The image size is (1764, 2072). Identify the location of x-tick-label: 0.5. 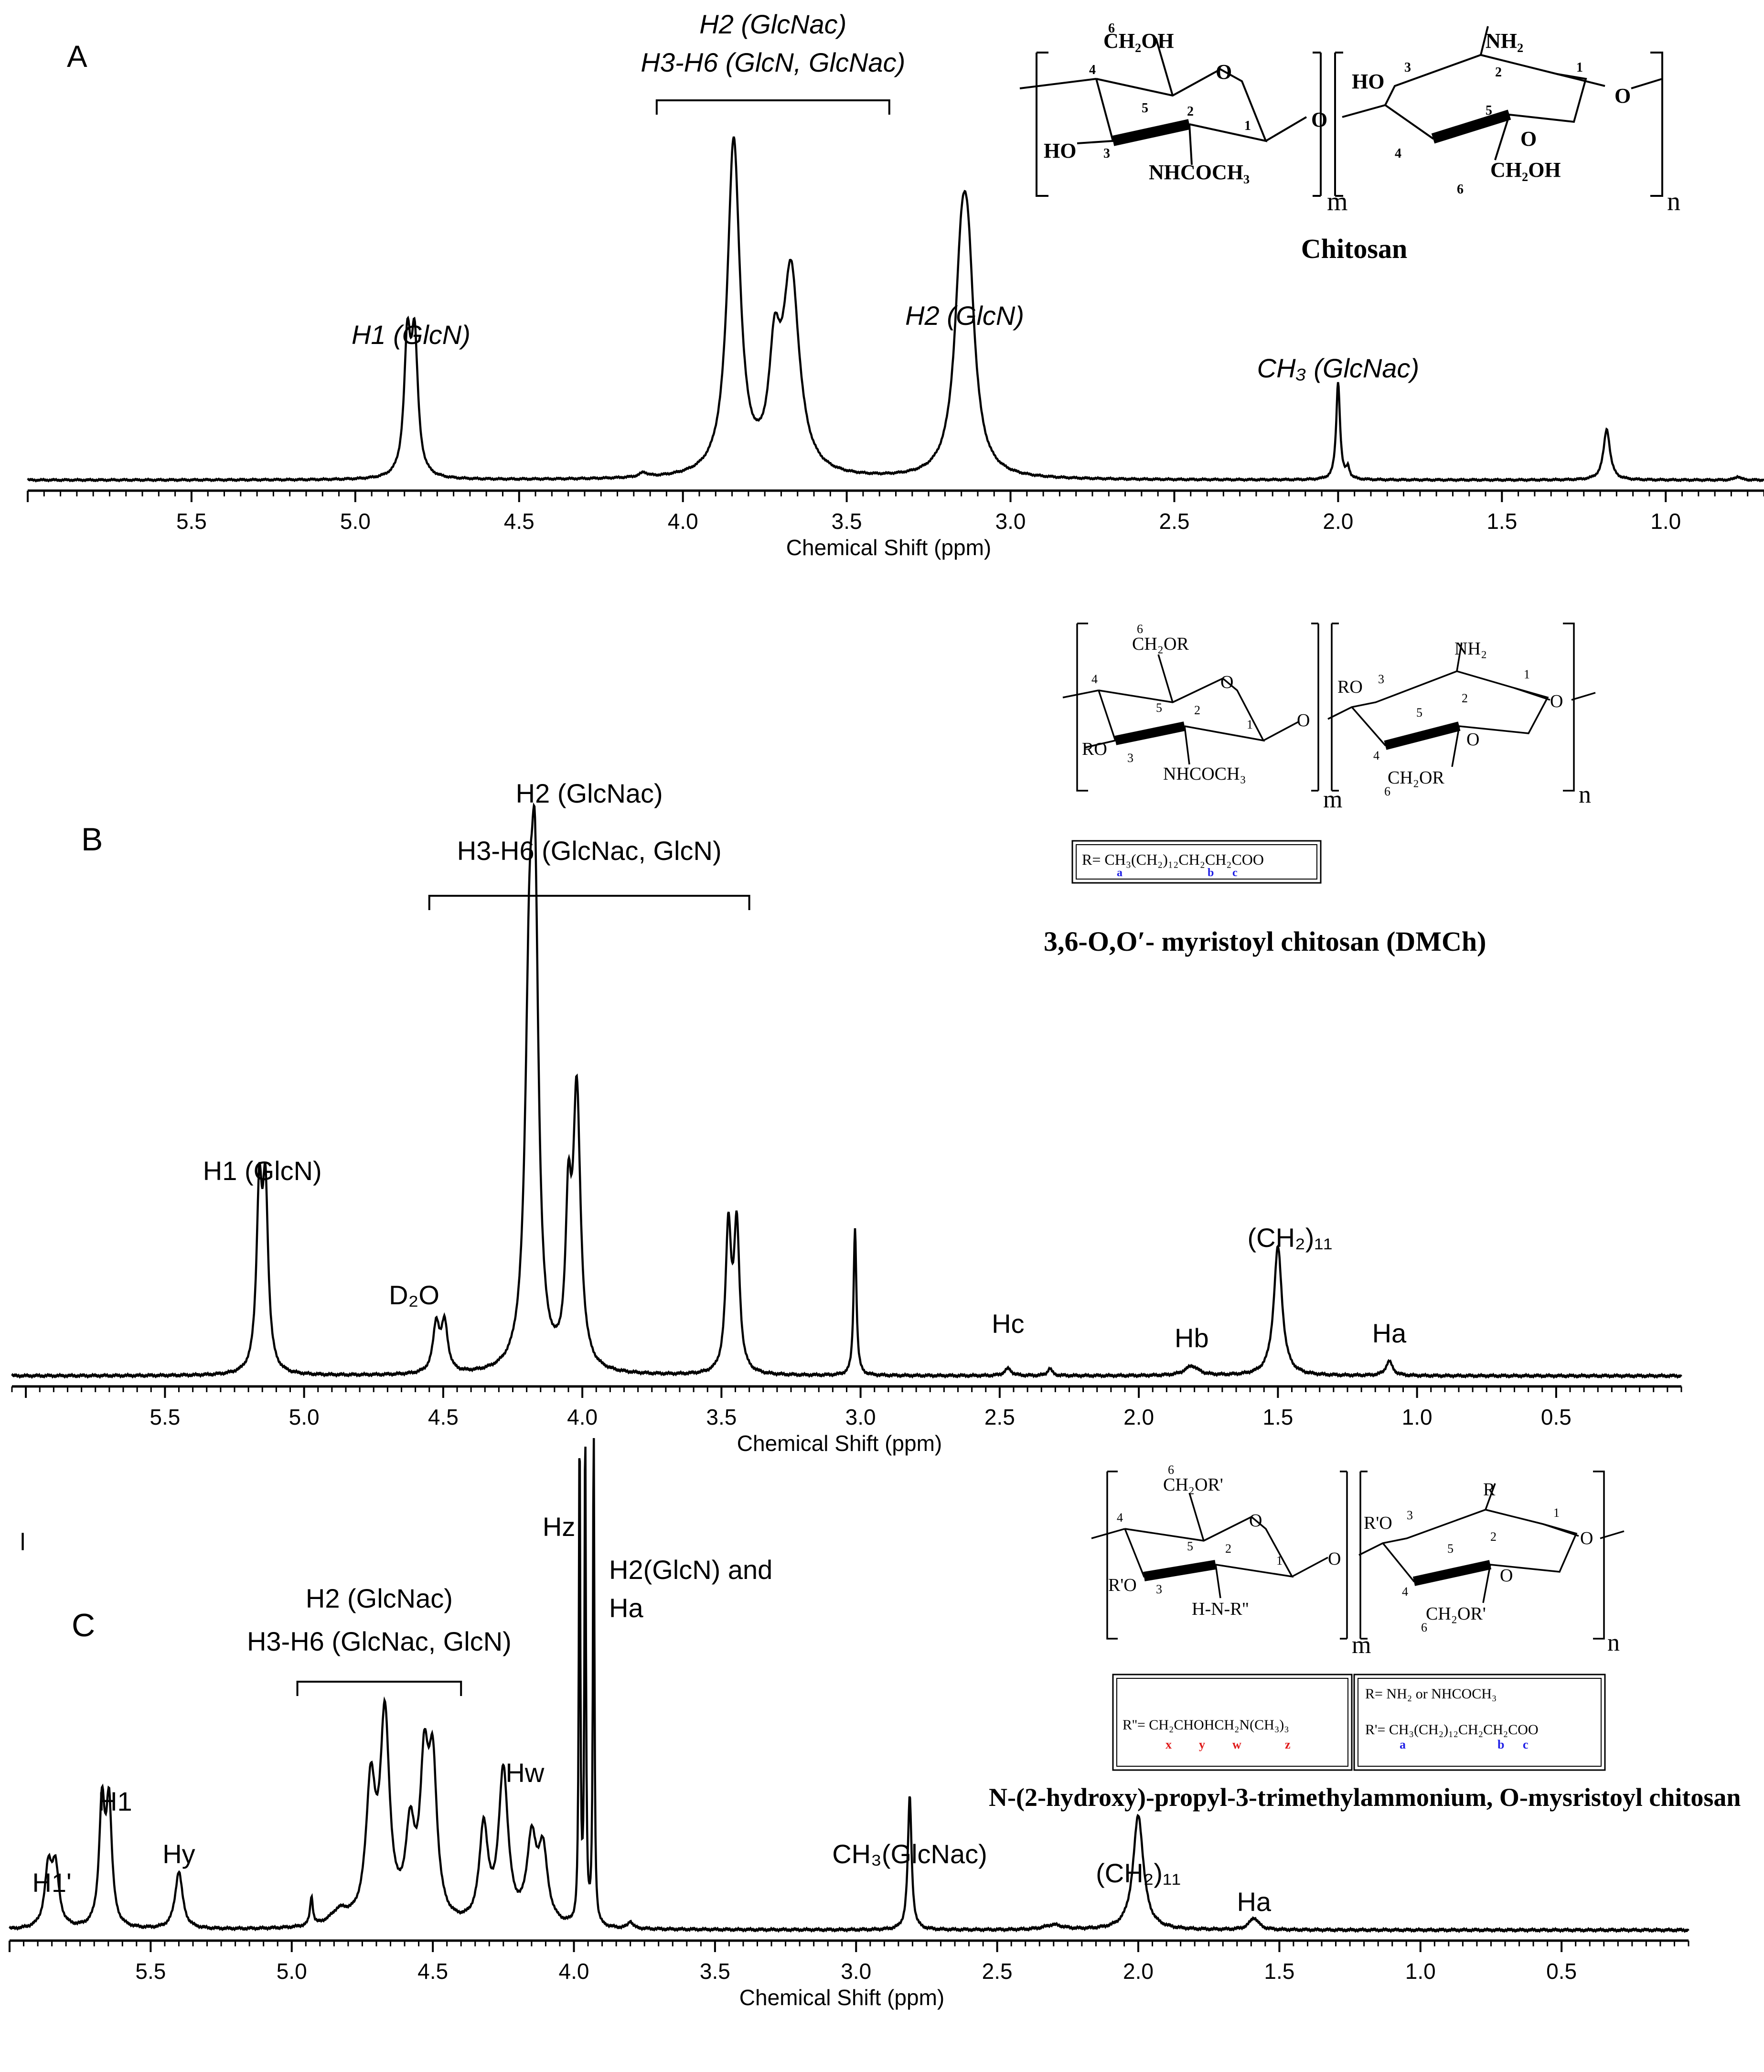
(1557, 1417).